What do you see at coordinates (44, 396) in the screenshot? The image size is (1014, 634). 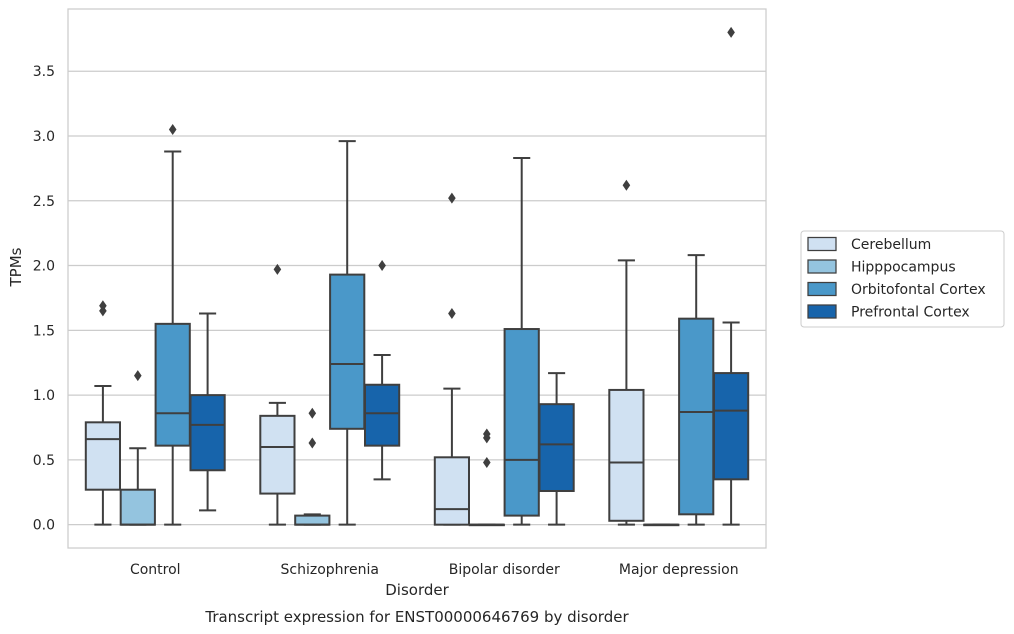 I see `y-tick-label: 1.0` at bounding box center [44, 396].